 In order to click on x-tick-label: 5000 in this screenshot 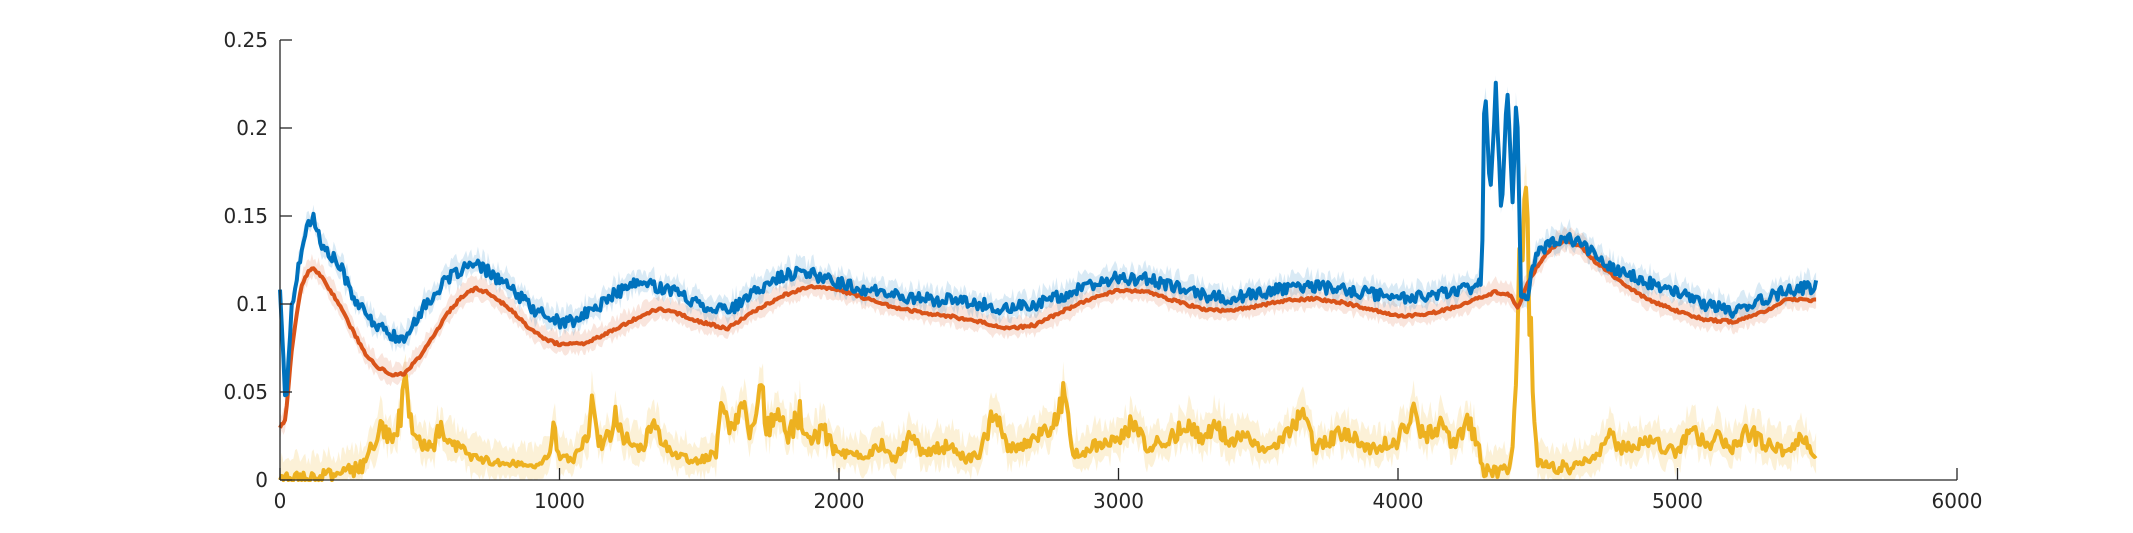, I will do `click(1677, 501)`.